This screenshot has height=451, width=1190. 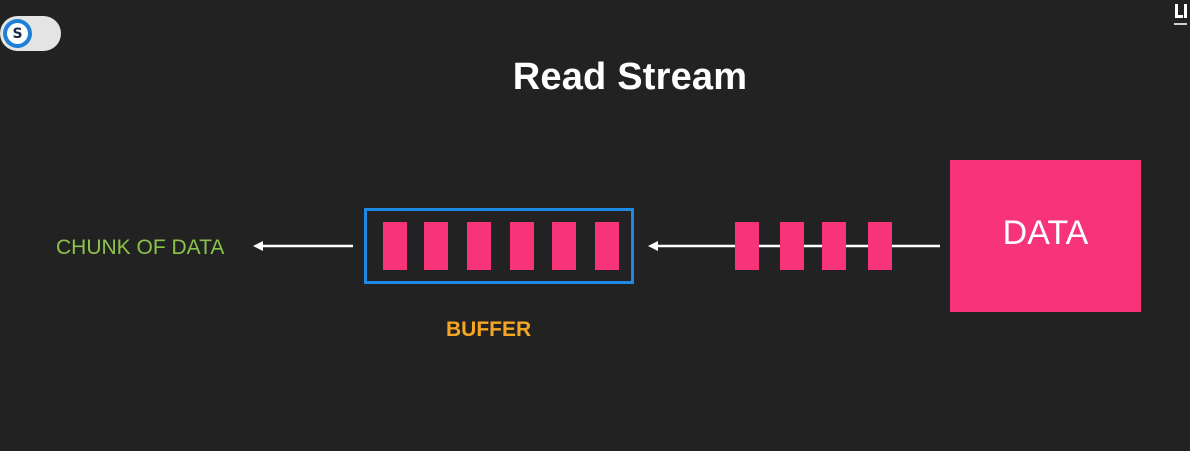 I want to click on toggle-switch: S, so click(x=30, y=33).